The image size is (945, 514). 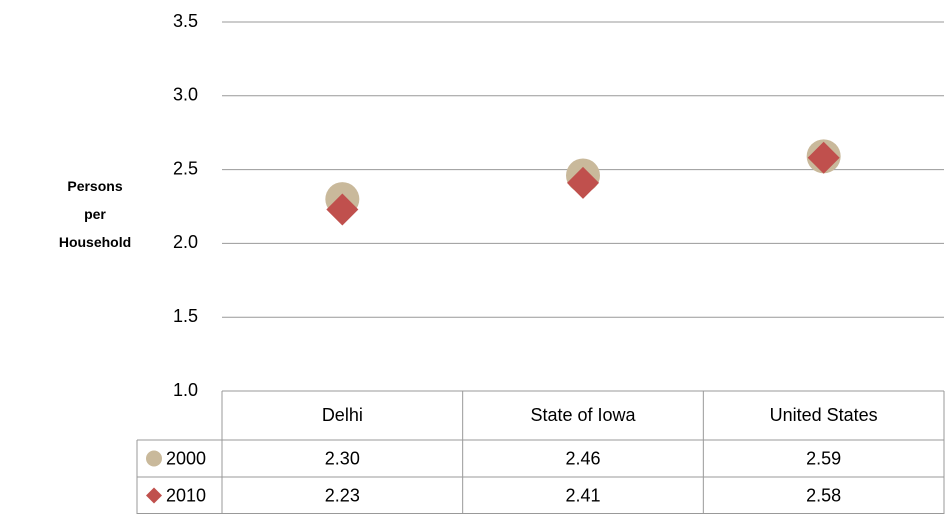 I want to click on y-axis-label-box: Persons per Household, so click(x=95, y=214).